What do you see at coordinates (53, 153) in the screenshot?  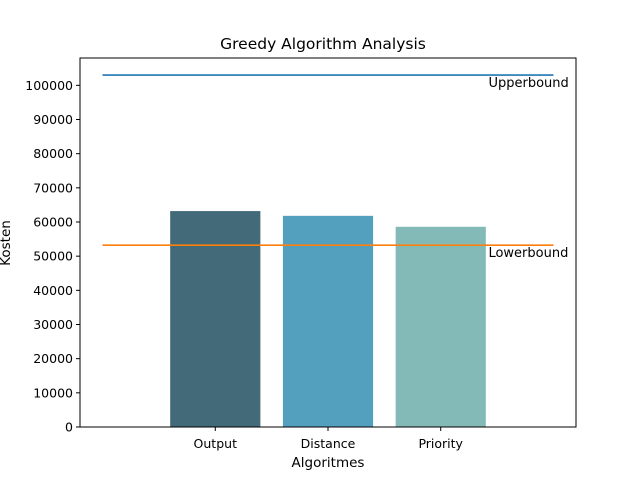 I see `y-tick-label: 80000` at bounding box center [53, 153].